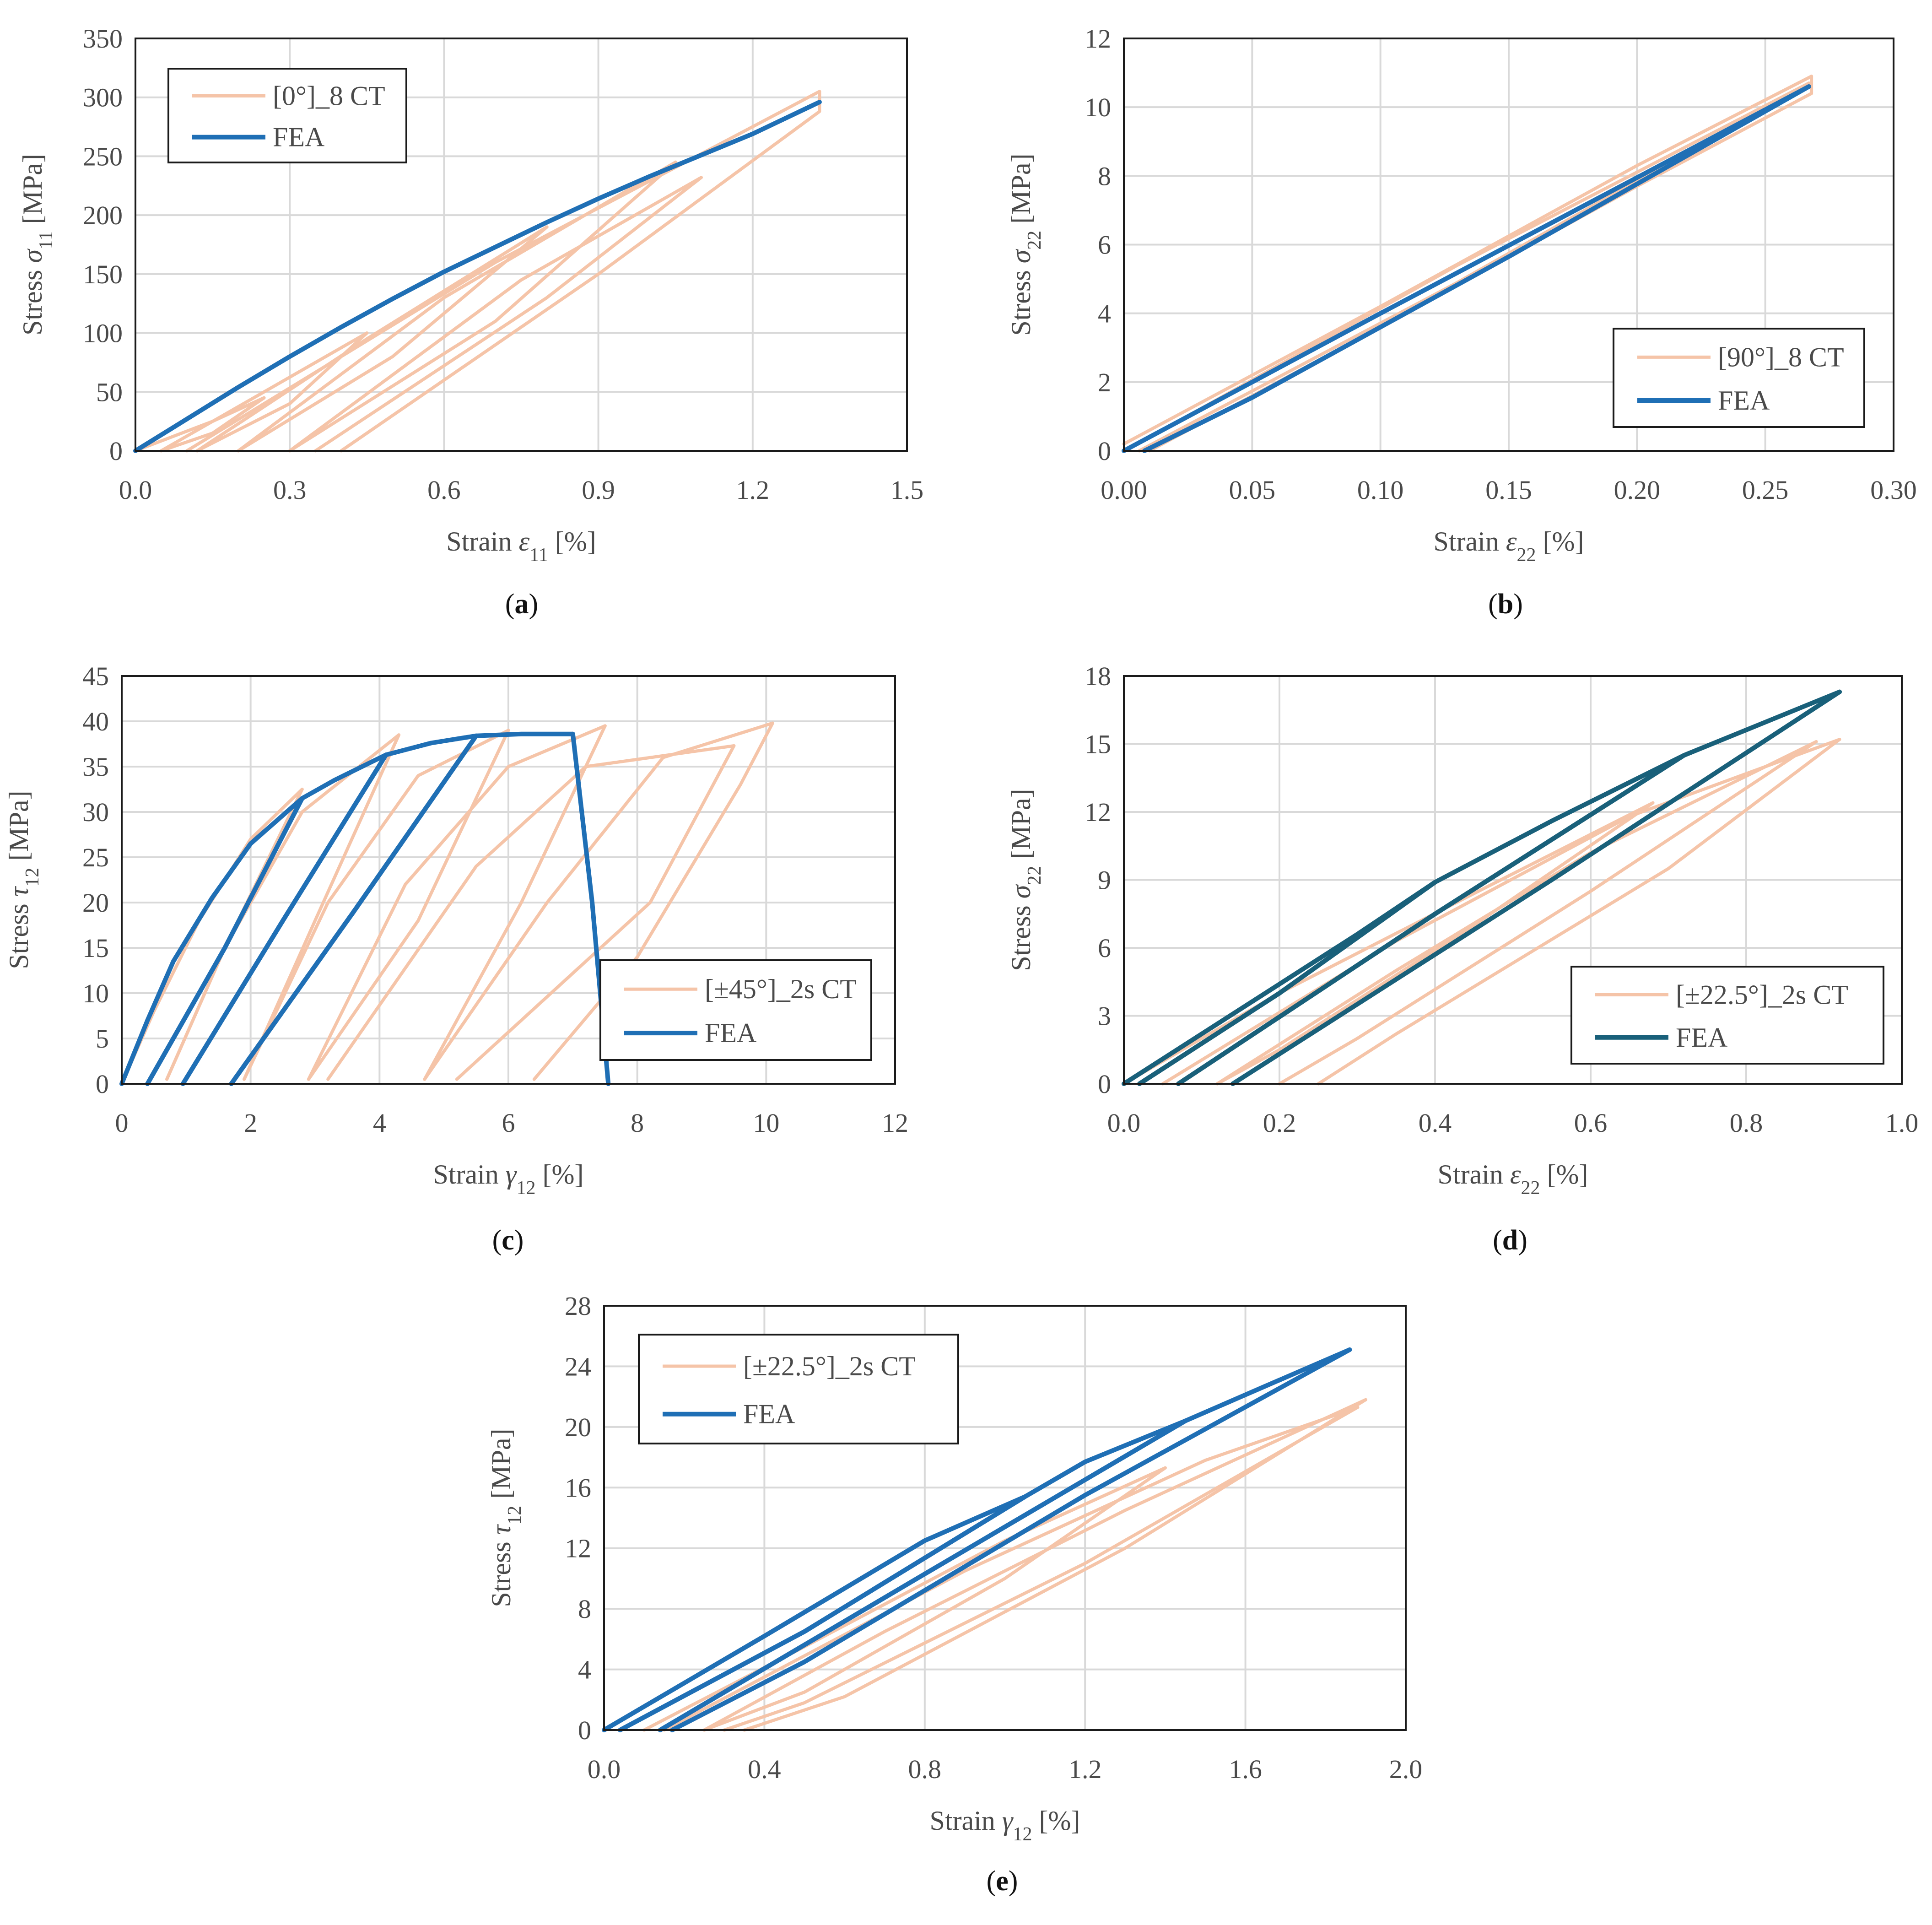 The image size is (1932, 1925). Describe the element at coordinates (329, 96) in the screenshot. I see `legend-entry: [0°]_8 CT` at that location.